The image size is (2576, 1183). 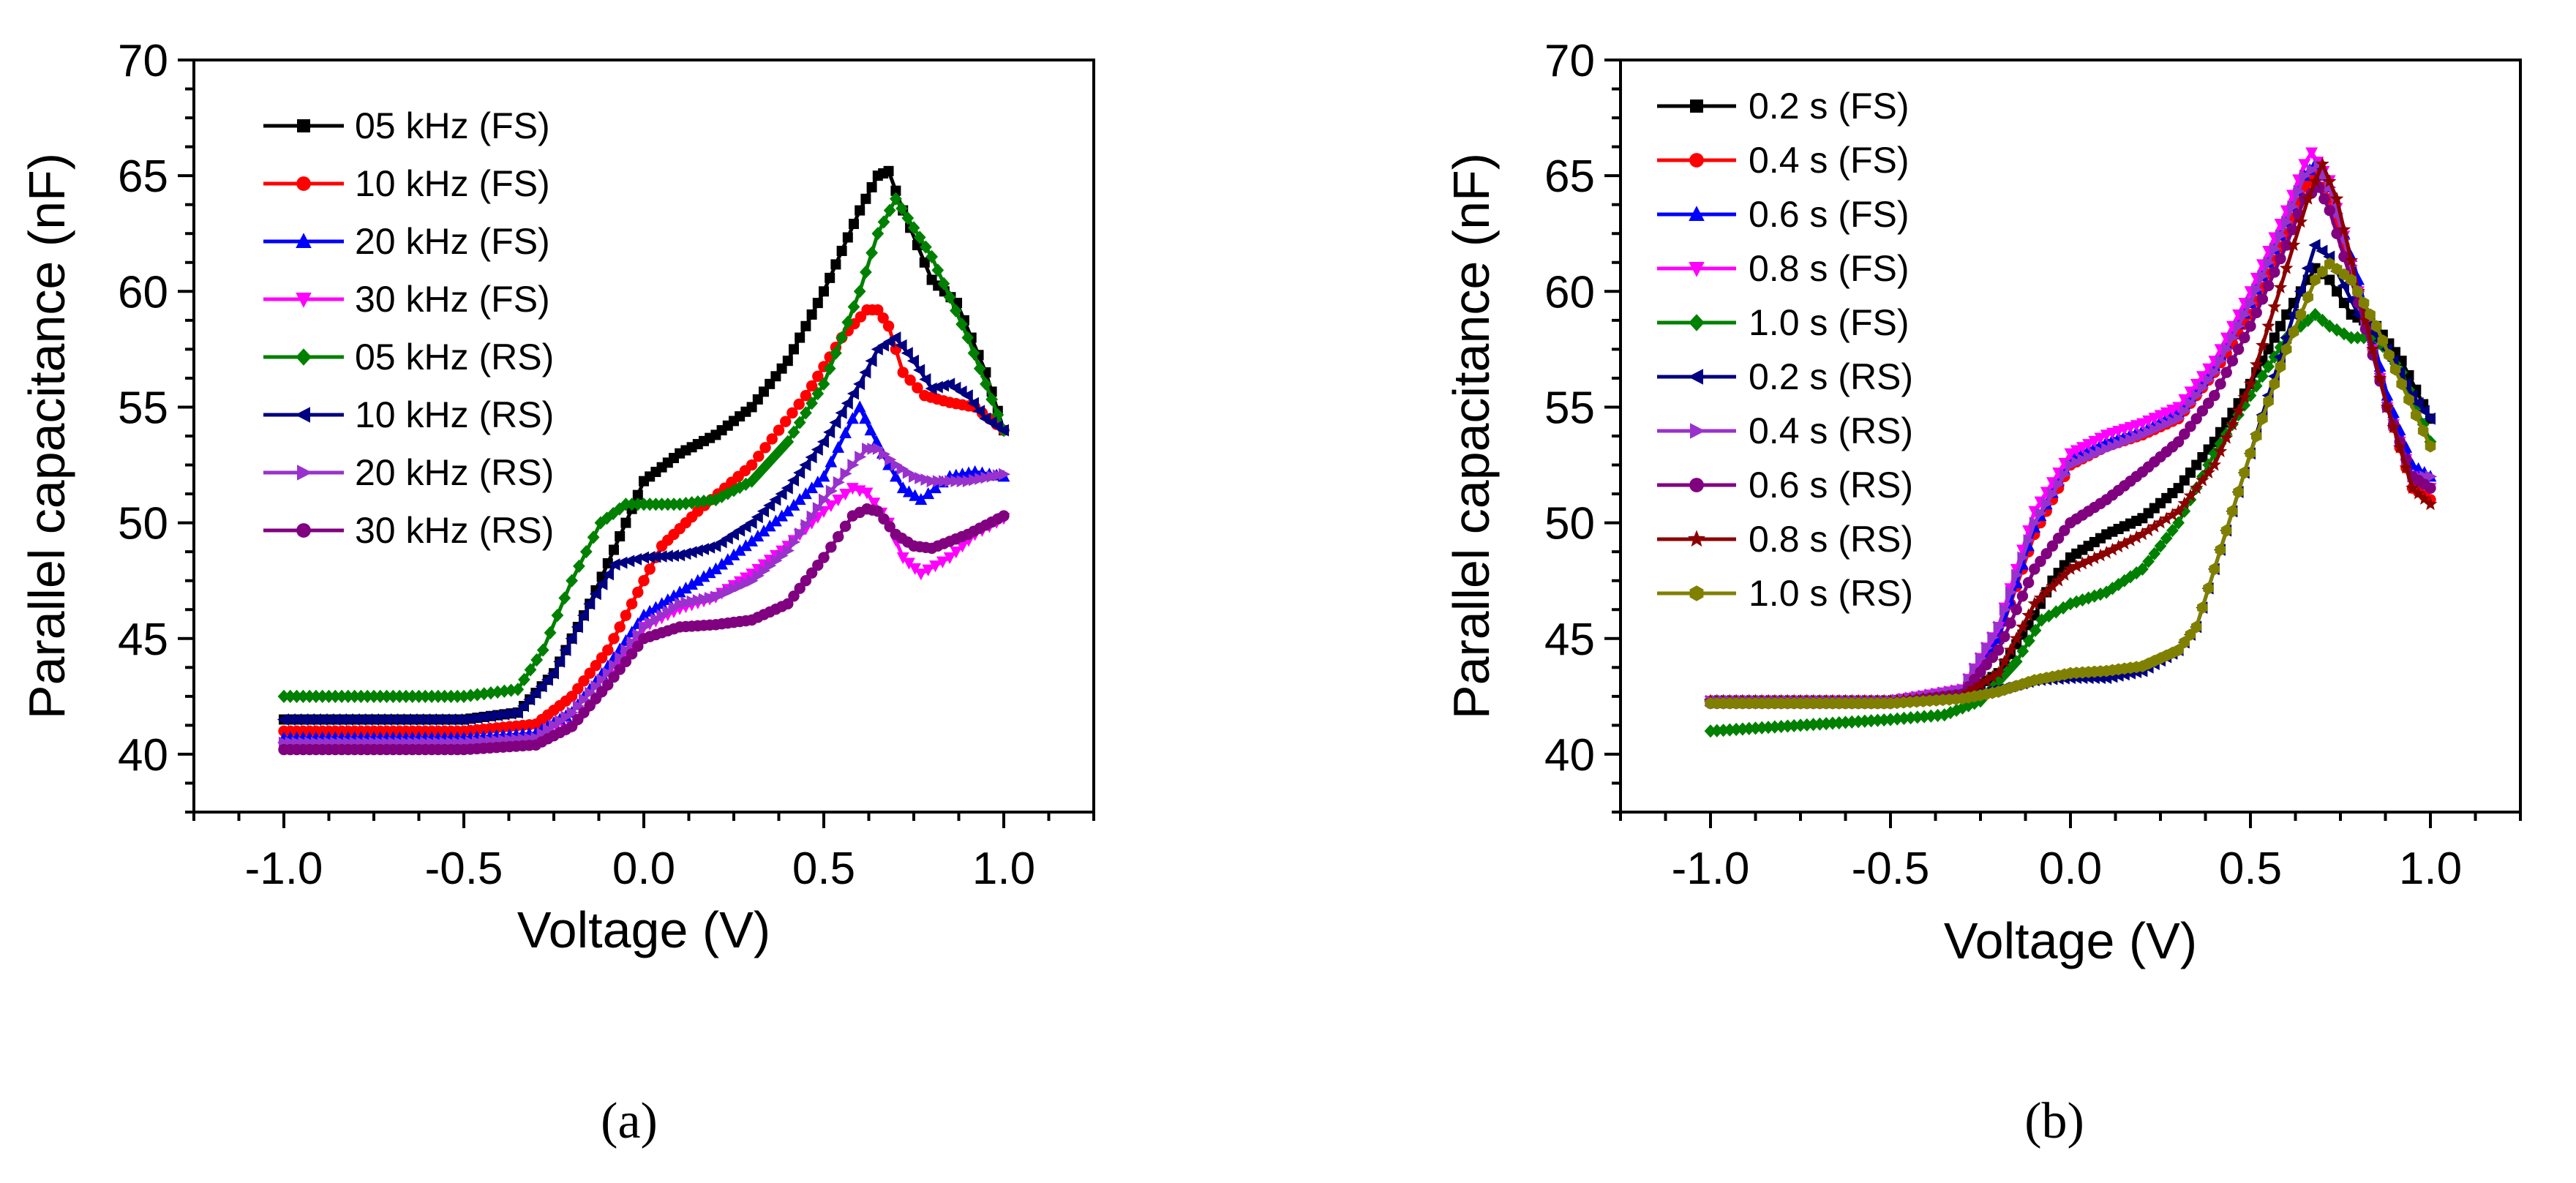 What do you see at coordinates (1831, 485) in the screenshot?
I see `legend-label: 0.6 s (RS)` at bounding box center [1831, 485].